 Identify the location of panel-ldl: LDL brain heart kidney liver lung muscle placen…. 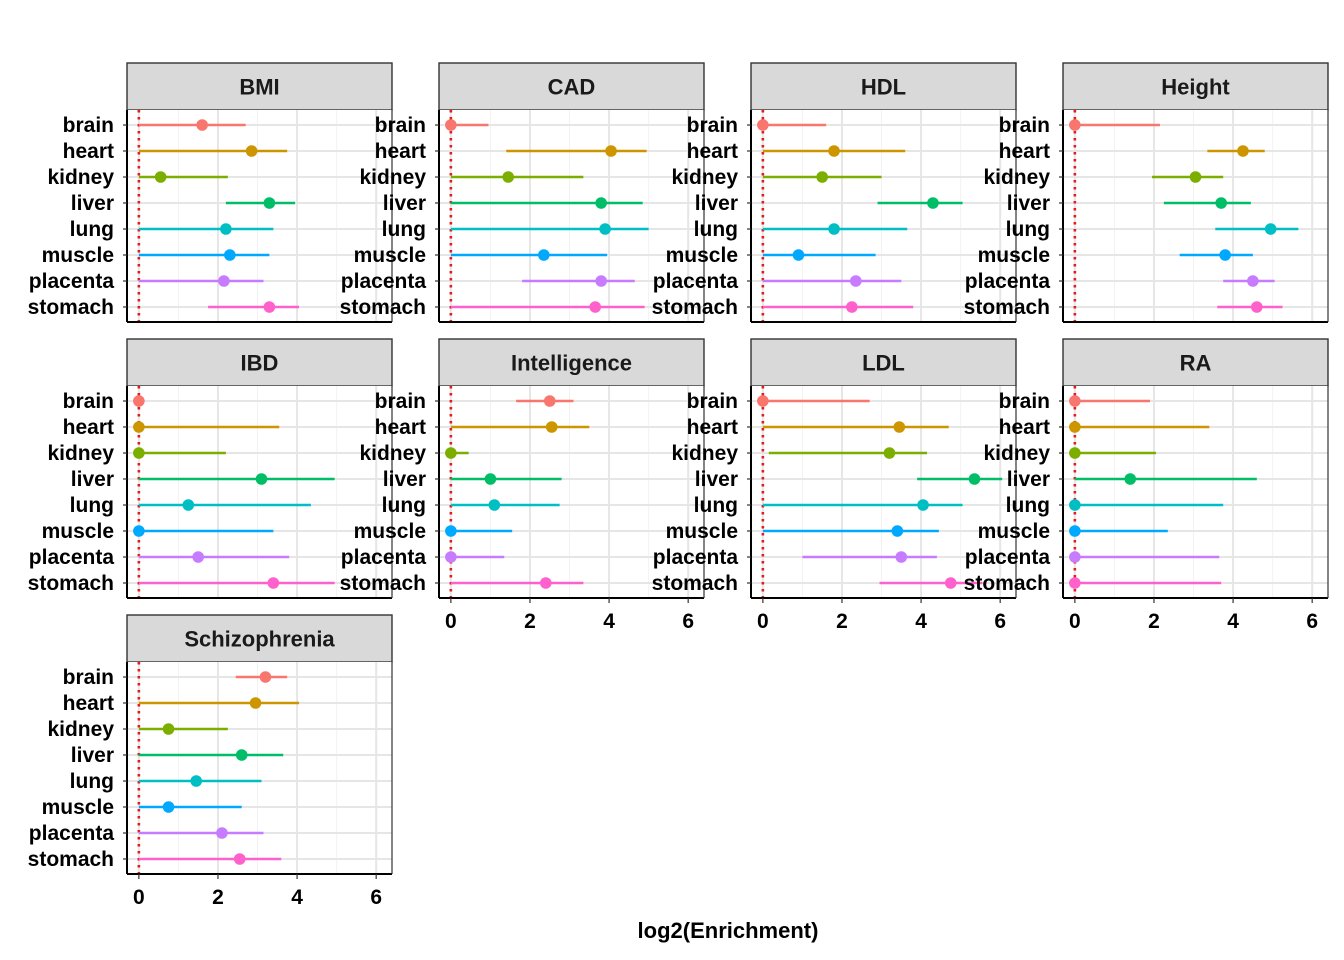
(834, 485).